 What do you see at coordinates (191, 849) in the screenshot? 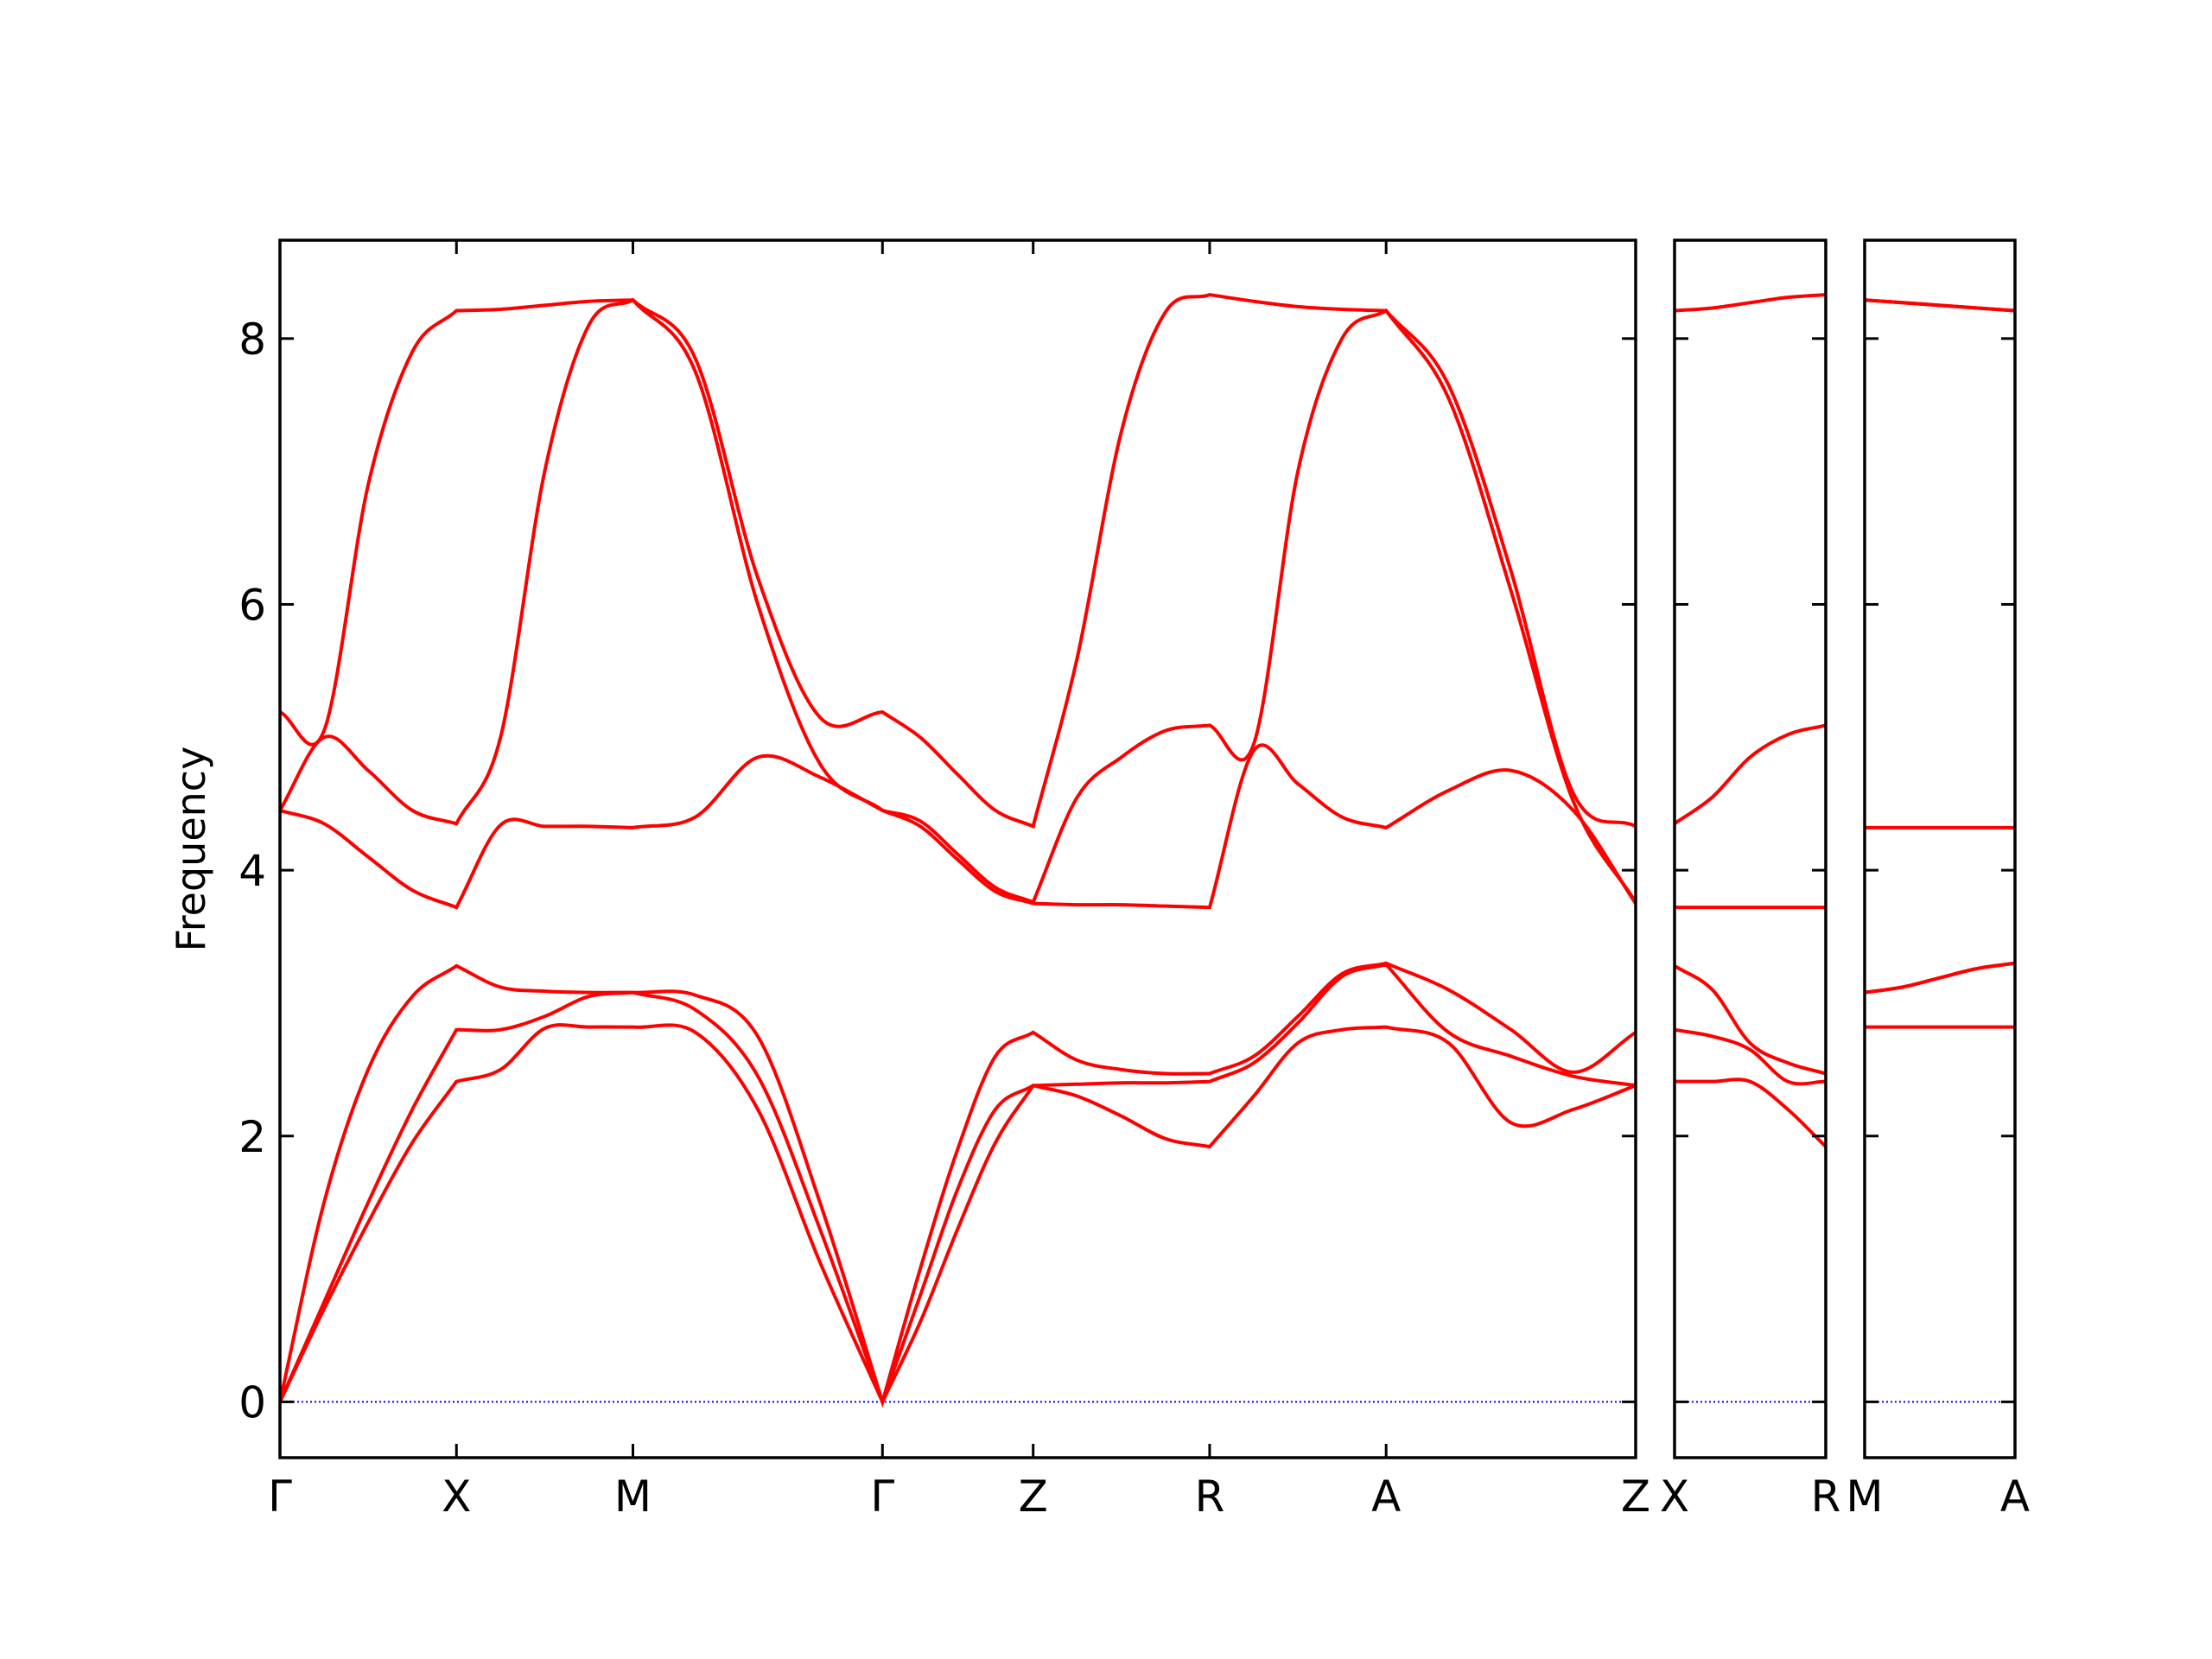
I see `y-axis-label: Frequency` at bounding box center [191, 849].